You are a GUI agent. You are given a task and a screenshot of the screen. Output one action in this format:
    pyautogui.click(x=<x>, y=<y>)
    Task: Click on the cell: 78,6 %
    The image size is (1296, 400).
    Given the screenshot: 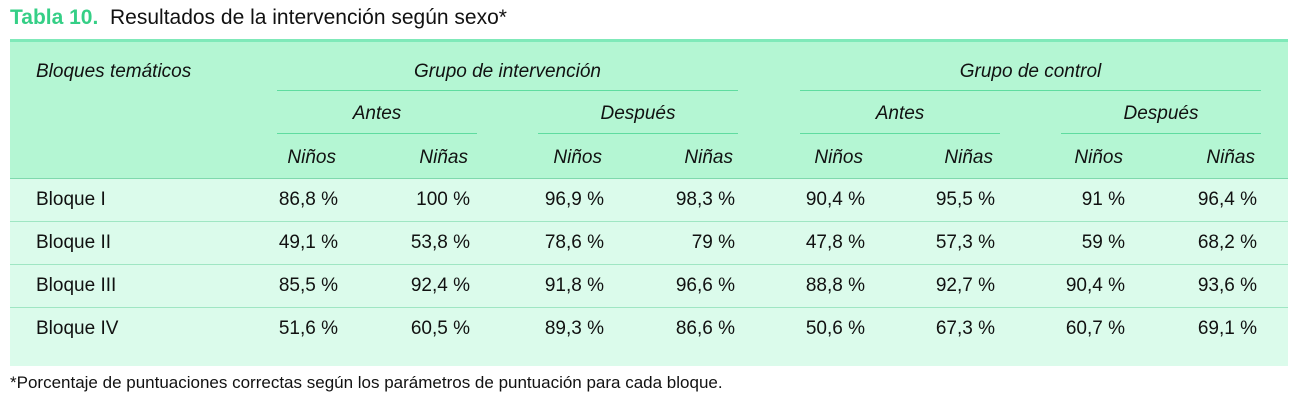 What is the action you would take?
    pyautogui.click(x=574, y=242)
    